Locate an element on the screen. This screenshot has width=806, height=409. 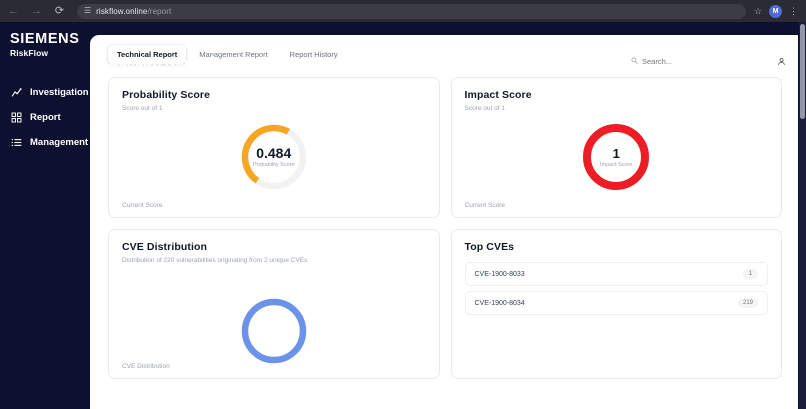
tab-management-report: Management Report is located at coordinates (233, 54).